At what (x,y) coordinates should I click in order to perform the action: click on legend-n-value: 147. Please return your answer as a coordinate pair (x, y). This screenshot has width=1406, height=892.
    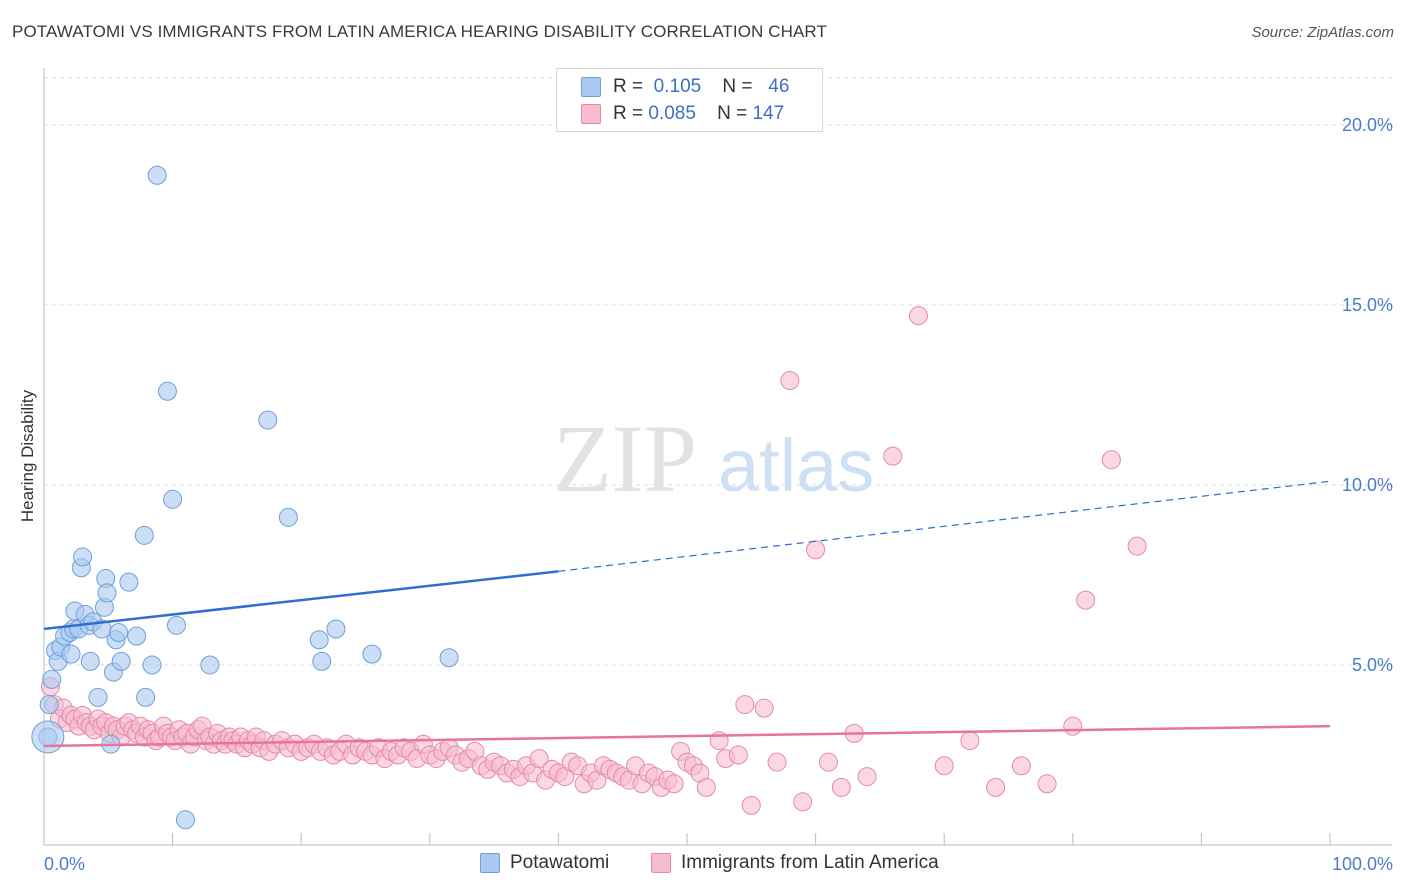
    Looking at the image, I should click on (768, 113).